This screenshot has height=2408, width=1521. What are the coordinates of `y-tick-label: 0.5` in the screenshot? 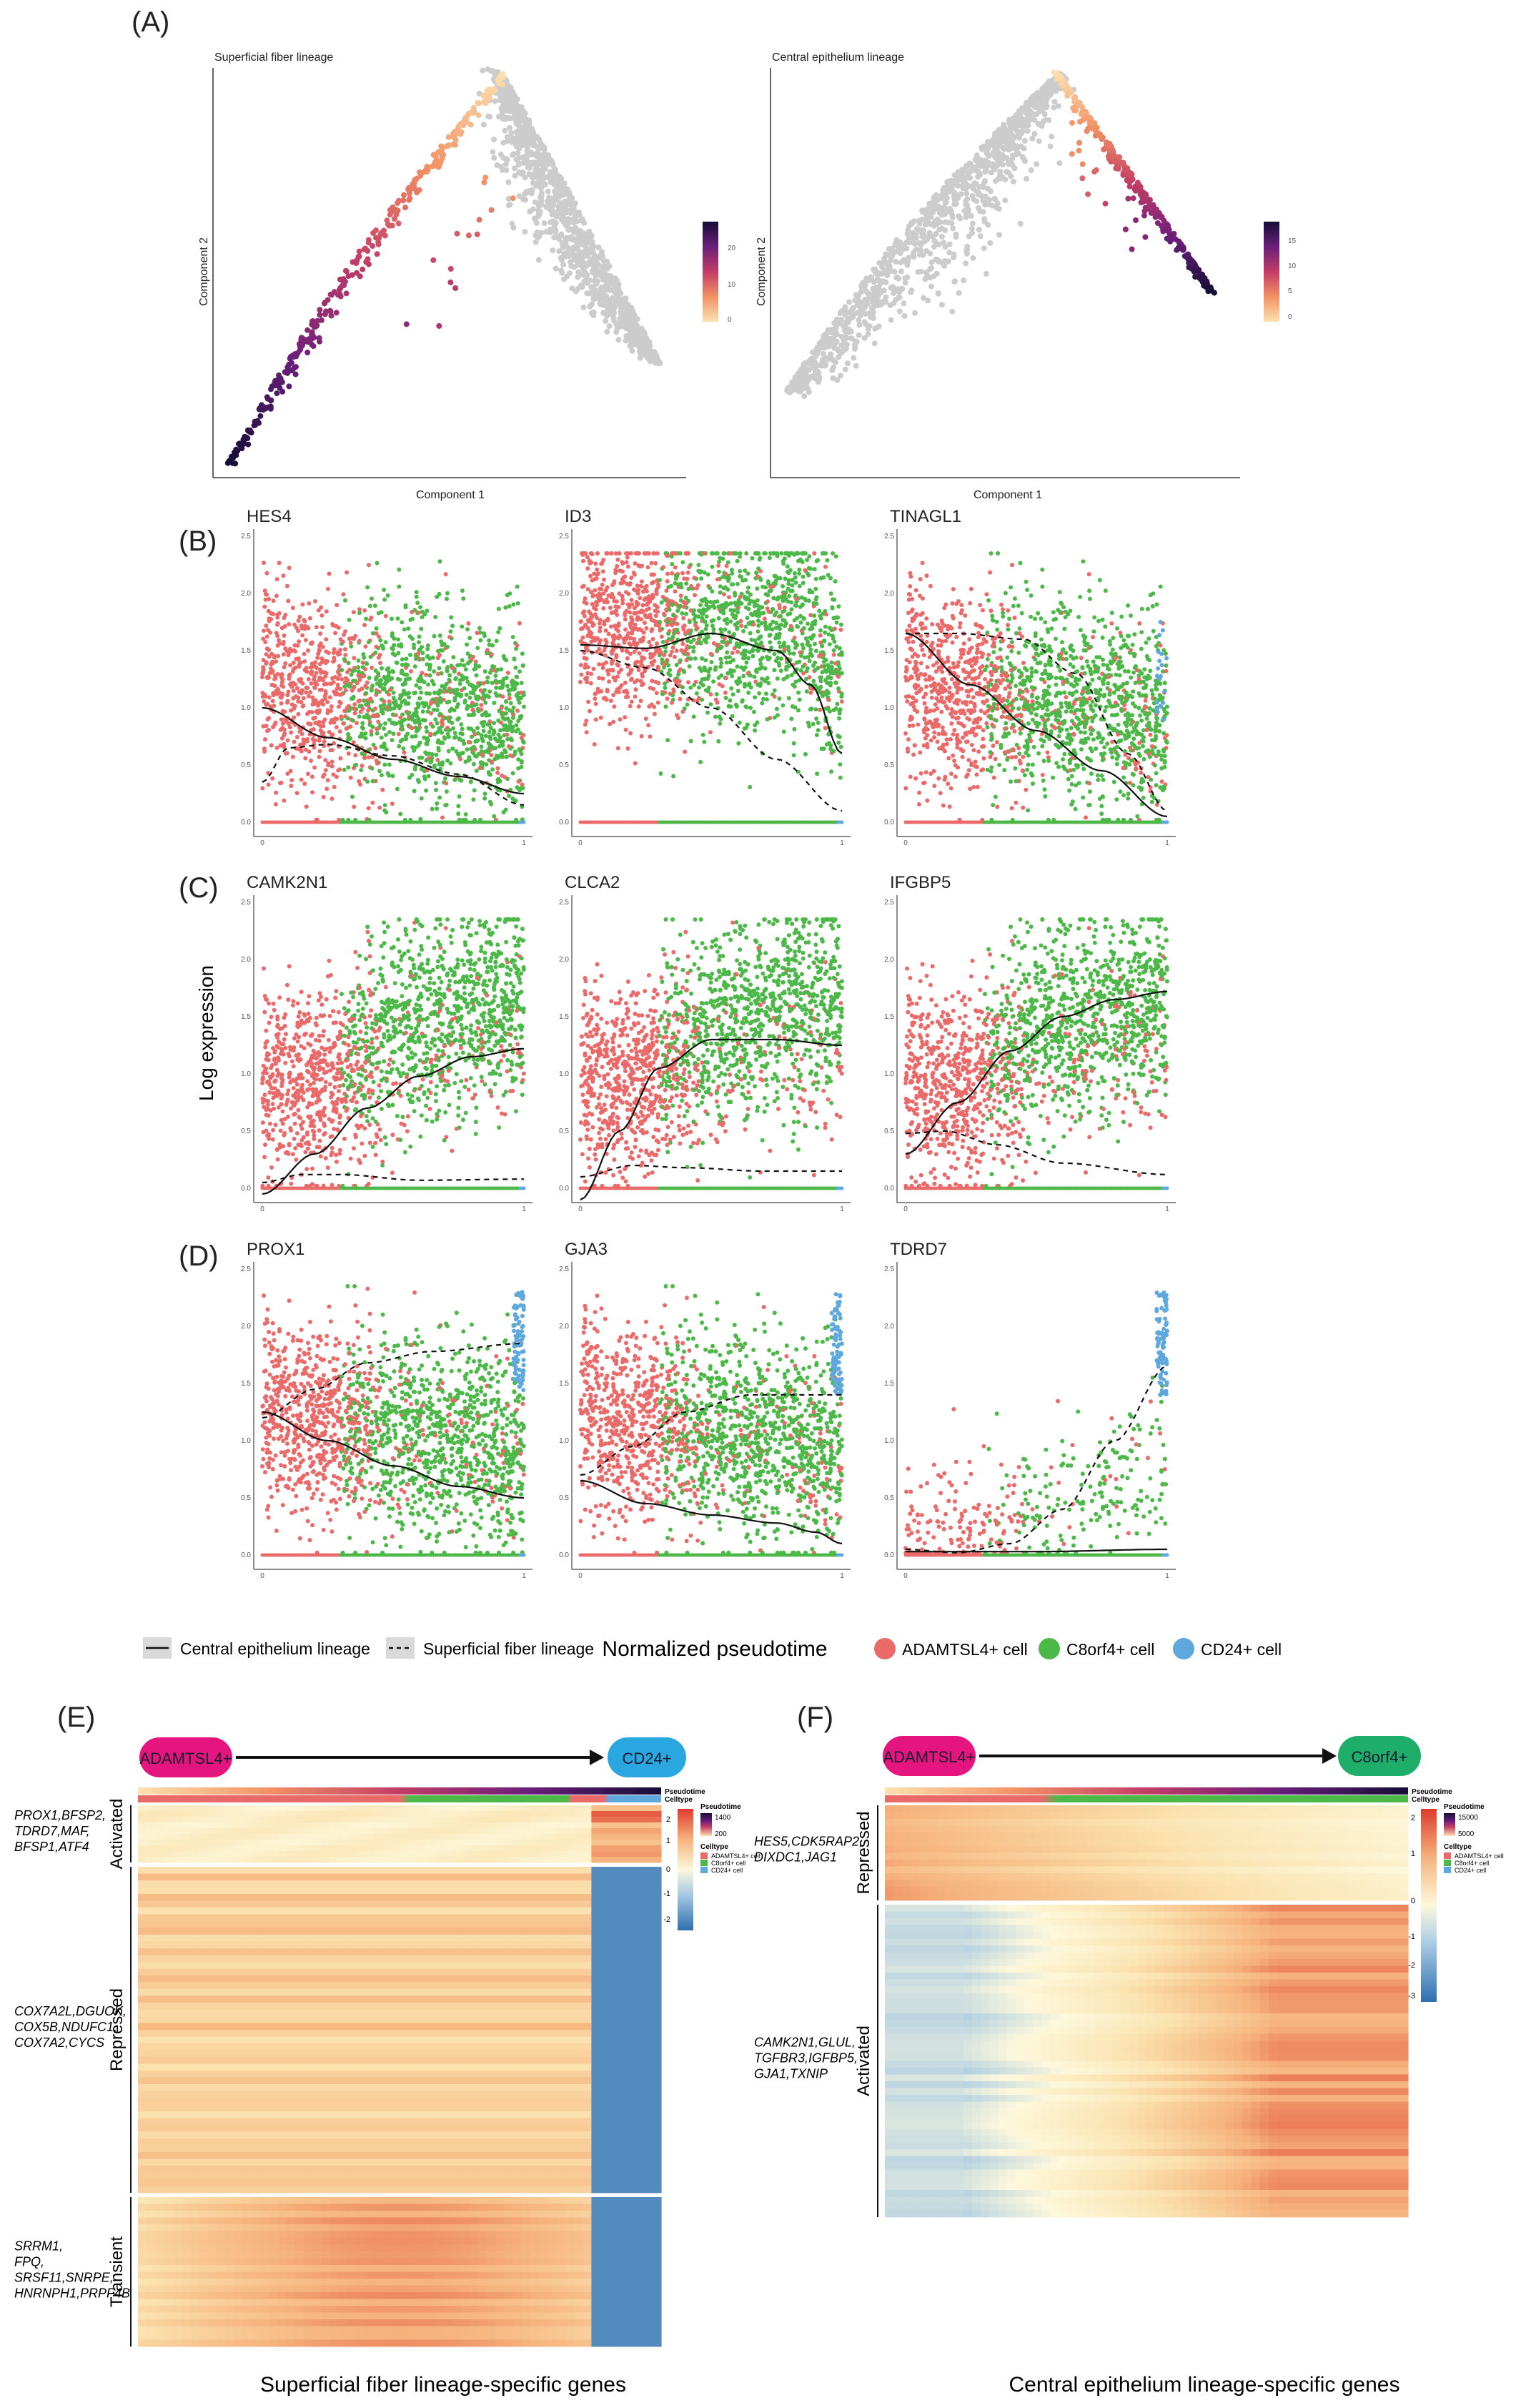 It's located at (246, 765).